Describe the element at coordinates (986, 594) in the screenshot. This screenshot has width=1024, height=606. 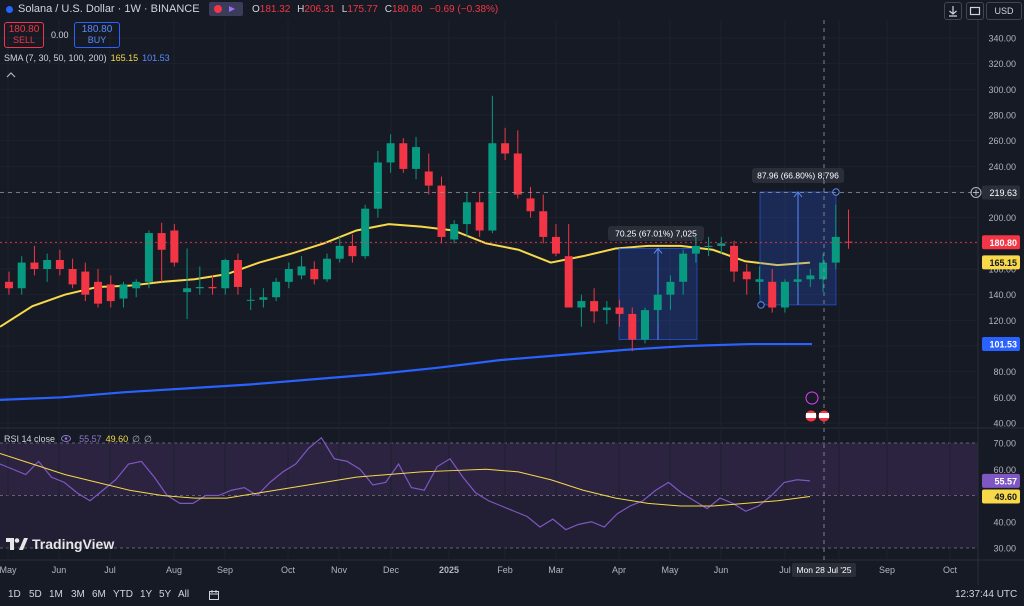
I see `utc-clock: 12:37:44 UTC` at that location.